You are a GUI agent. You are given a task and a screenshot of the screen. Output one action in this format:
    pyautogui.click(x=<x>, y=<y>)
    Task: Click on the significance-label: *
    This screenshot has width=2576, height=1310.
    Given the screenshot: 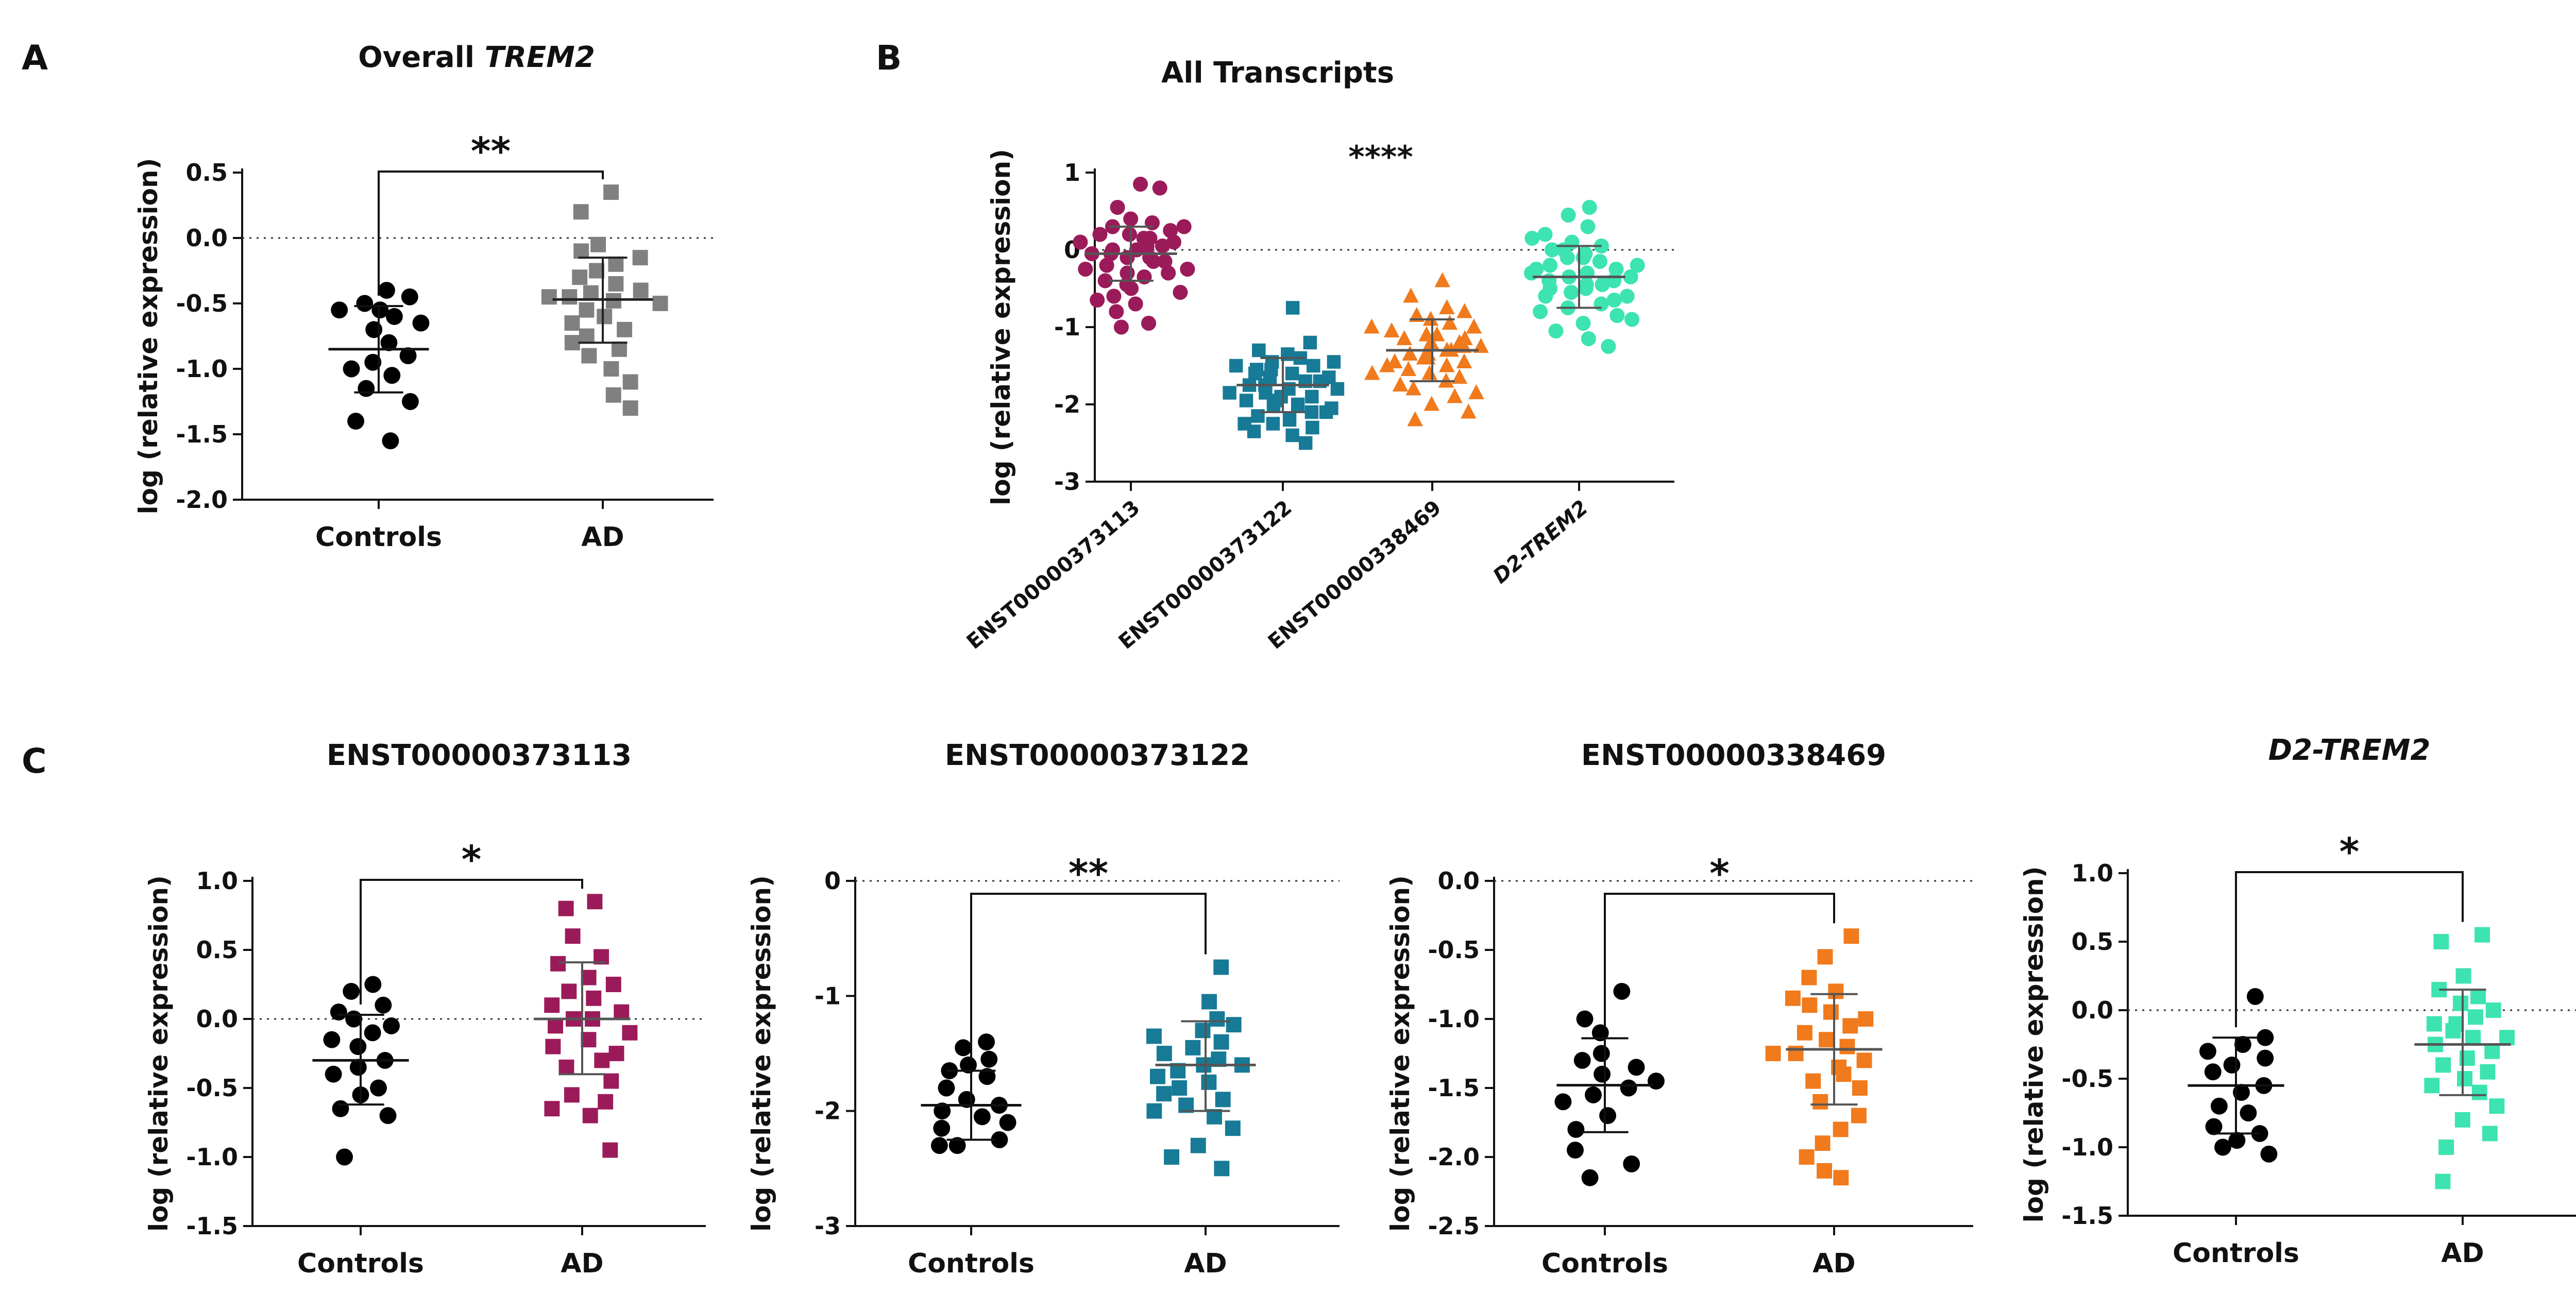 What is the action you would take?
    pyautogui.click(x=472, y=860)
    